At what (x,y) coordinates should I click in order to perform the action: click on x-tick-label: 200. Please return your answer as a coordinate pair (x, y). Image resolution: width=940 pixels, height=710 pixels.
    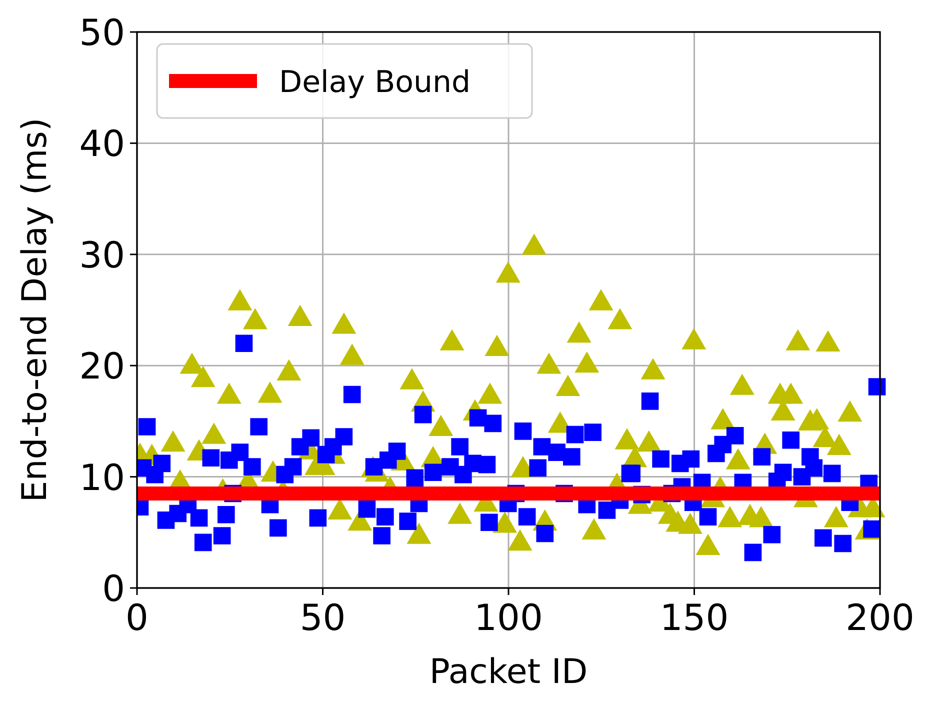
    Looking at the image, I should click on (880, 618).